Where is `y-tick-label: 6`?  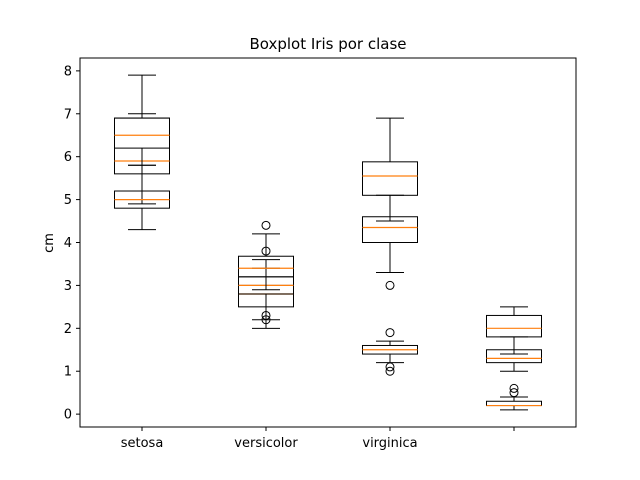
y-tick-label: 6 is located at coordinates (68, 157).